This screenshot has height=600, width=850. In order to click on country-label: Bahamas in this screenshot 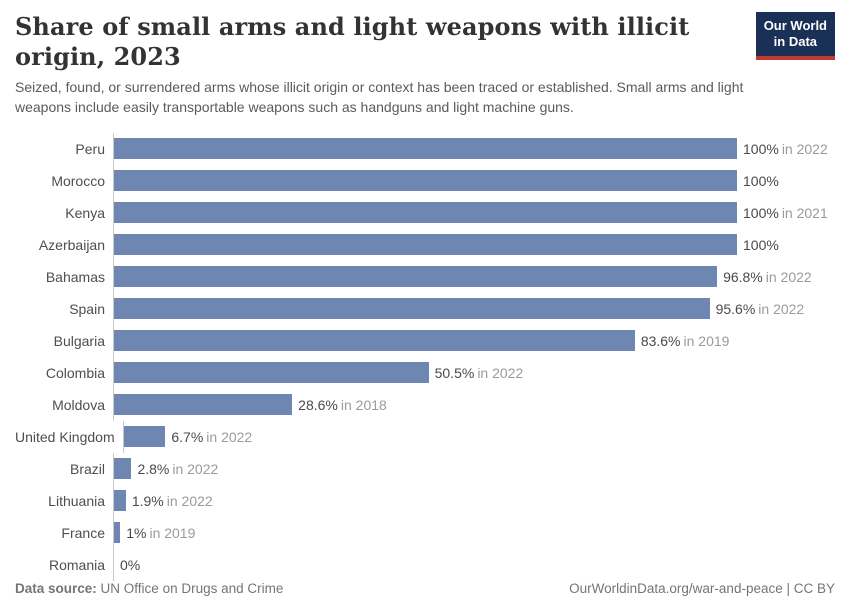, I will do `click(75, 276)`.